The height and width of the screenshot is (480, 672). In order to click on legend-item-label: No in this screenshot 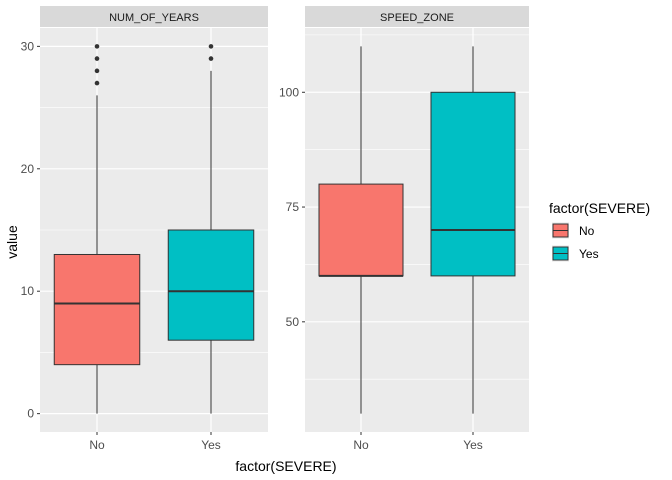, I will do `click(587, 231)`.